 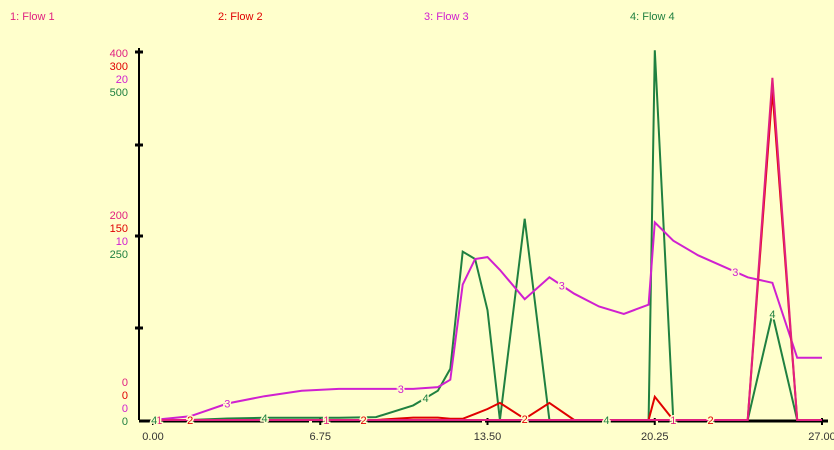 What do you see at coordinates (821, 437) in the screenshot?
I see `x-tick-label: 27.00` at bounding box center [821, 437].